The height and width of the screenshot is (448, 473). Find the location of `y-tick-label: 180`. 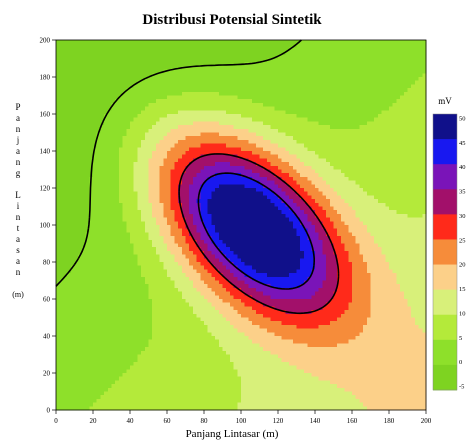

y-tick-label: 180 is located at coordinates (45, 78).